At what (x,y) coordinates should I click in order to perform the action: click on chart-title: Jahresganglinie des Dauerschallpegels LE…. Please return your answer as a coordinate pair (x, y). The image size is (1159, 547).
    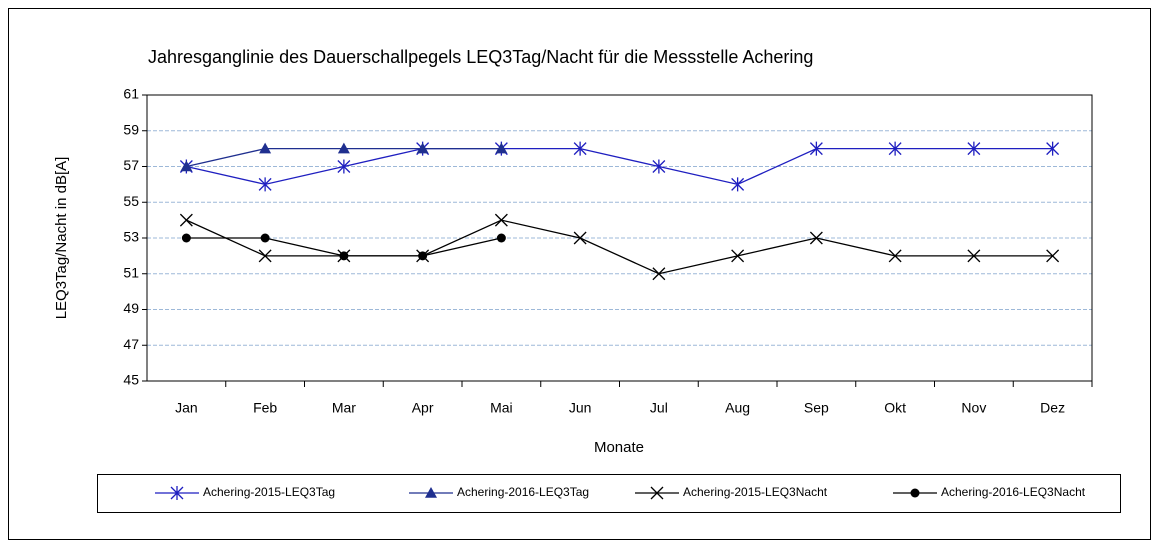
    Looking at the image, I should click on (480, 57).